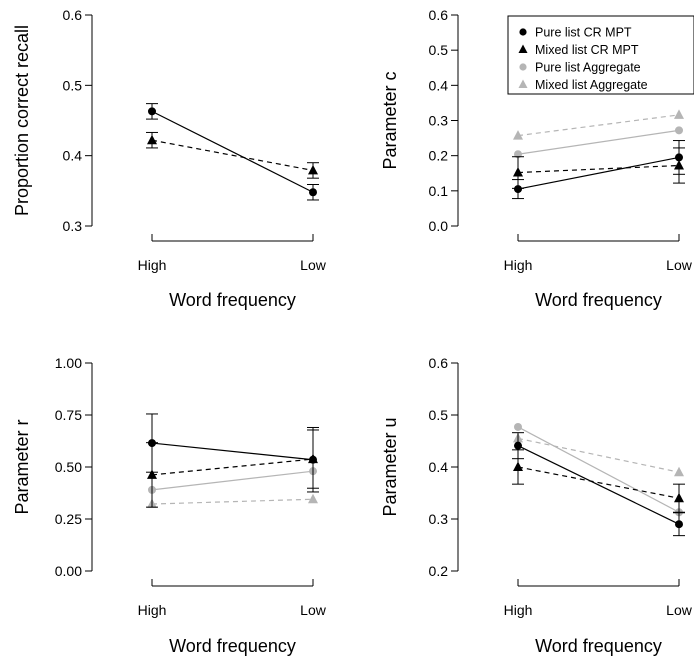 The width and height of the screenshot is (694, 660). What do you see at coordinates (439, 226) in the screenshot?
I see `y-tick-label: 0.0` at bounding box center [439, 226].